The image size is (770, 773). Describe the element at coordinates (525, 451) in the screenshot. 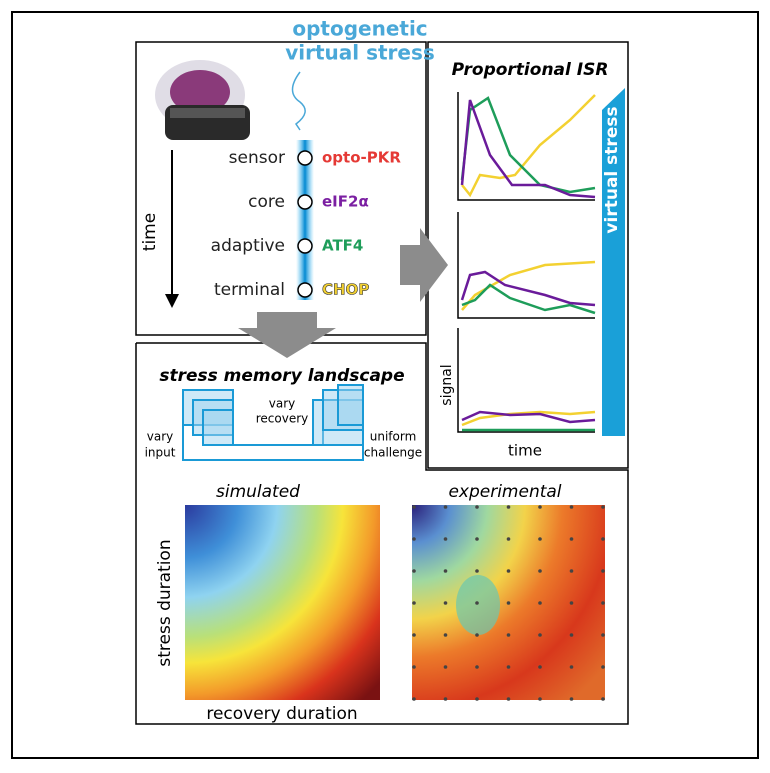

I see `x-label: time` at that location.